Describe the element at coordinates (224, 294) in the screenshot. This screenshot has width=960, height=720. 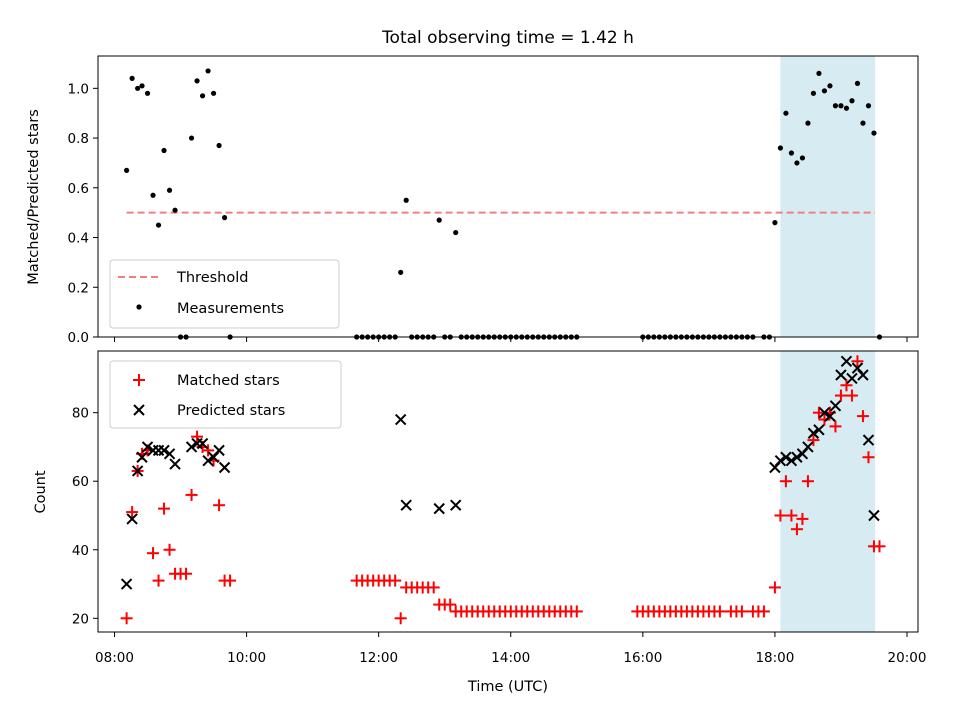
I see `top-legend: Threshold Measurements` at that location.